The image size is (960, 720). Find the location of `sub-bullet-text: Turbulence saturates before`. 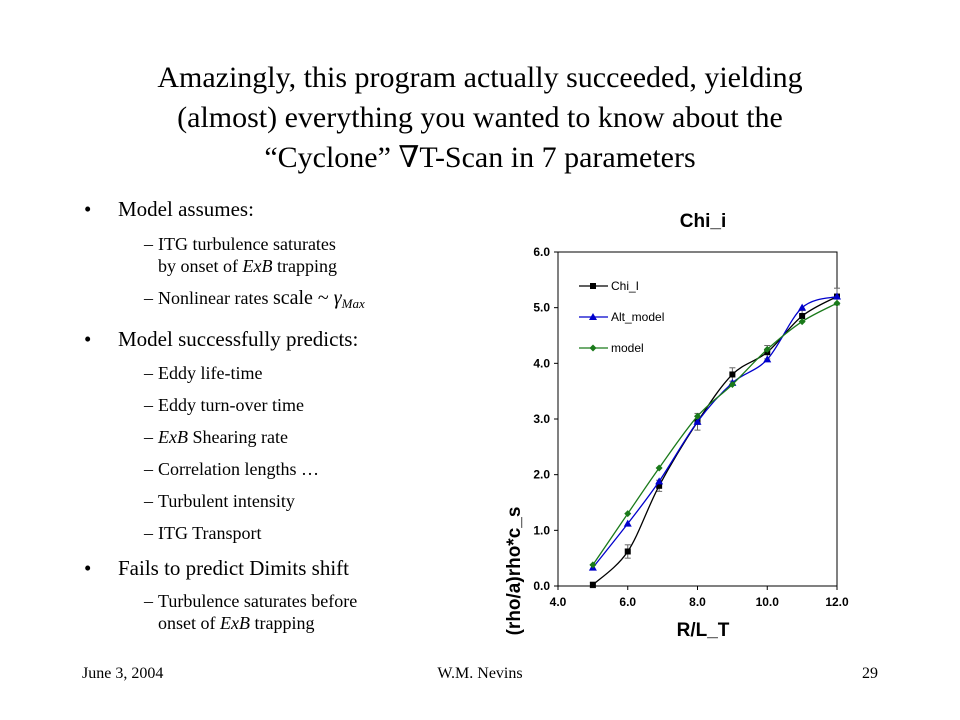

sub-bullet-text: Turbulence saturates before is located at coordinates (258, 601).